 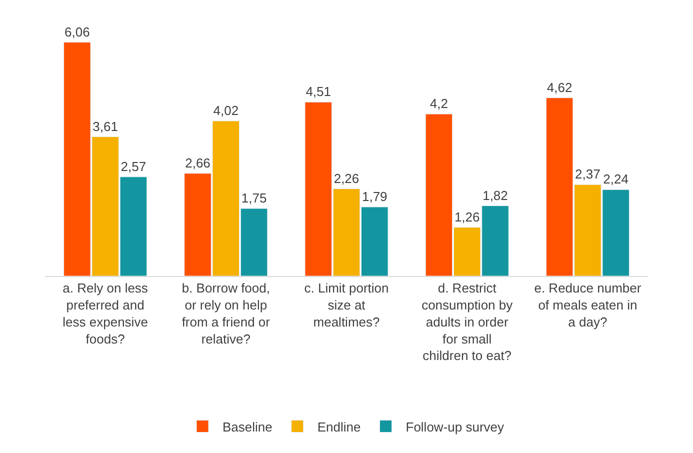 What do you see at coordinates (77, 32) in the screenshot?
I see `data-label: 6,06` at bounding box center [77, 32].